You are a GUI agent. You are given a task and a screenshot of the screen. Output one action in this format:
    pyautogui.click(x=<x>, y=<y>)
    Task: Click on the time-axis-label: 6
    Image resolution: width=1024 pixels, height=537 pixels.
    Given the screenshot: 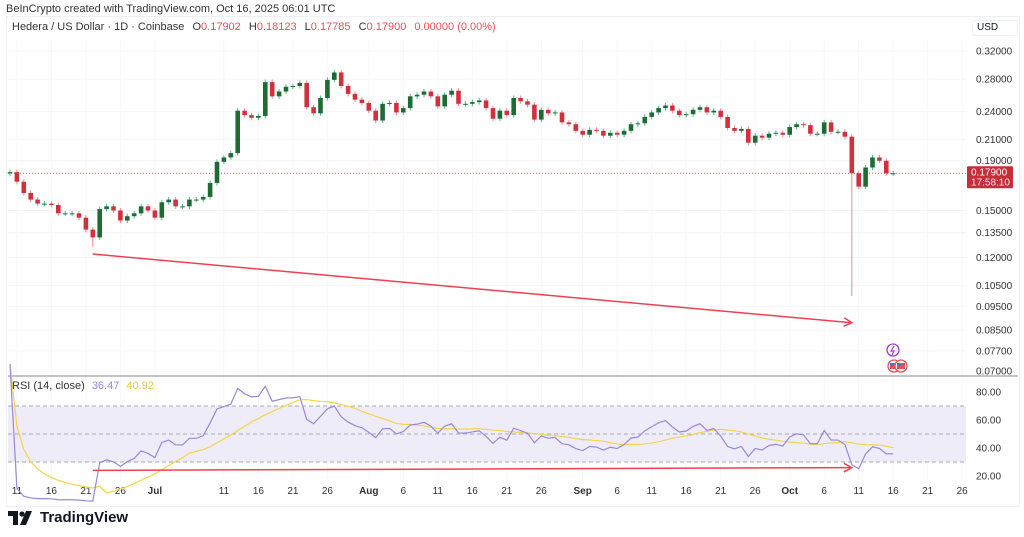 What is the action you would take?
    pyautogui.click(x=824, y=491)
    